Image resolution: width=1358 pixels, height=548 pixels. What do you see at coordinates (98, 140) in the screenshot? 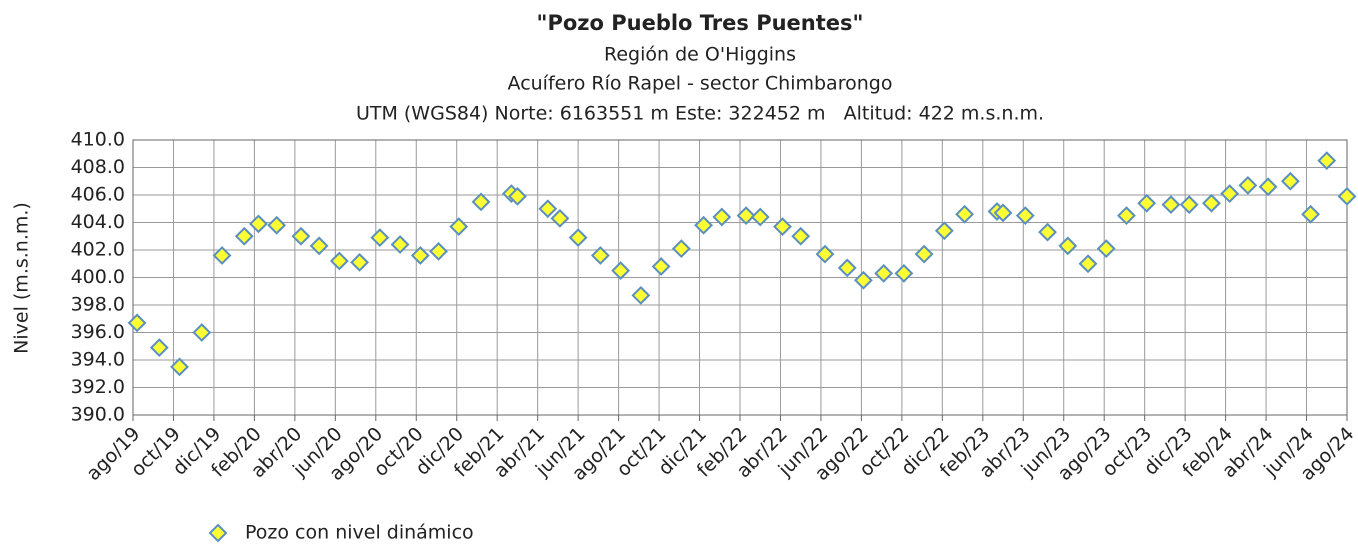
I see `y-tick-label: 410.0` at bounding box center [98, 140].